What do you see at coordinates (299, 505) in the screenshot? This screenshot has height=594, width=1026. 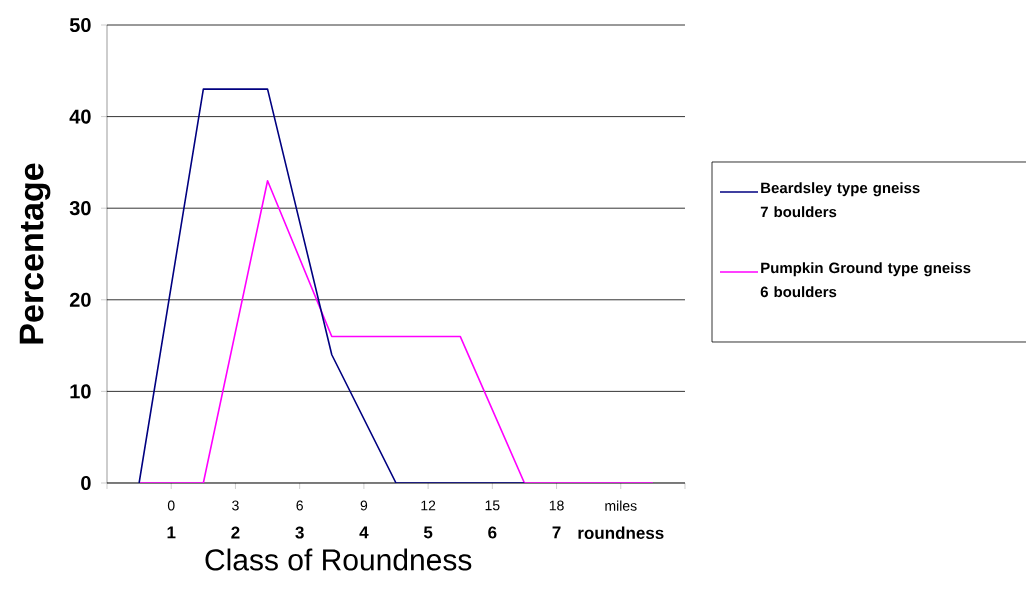 I see `x-tick-label: 6` at bounding box center [299, 505].